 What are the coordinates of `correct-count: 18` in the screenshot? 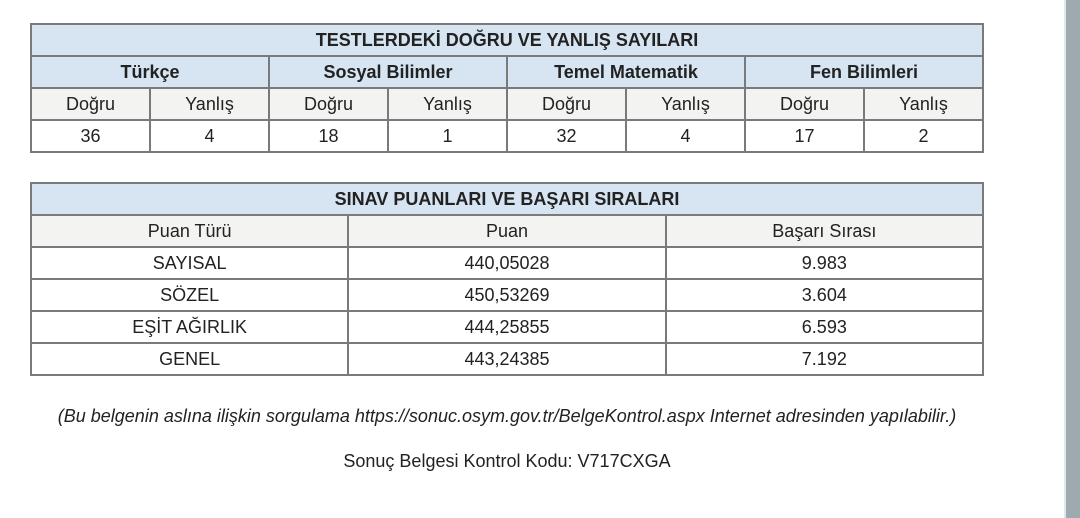 It's located at (328, 136).